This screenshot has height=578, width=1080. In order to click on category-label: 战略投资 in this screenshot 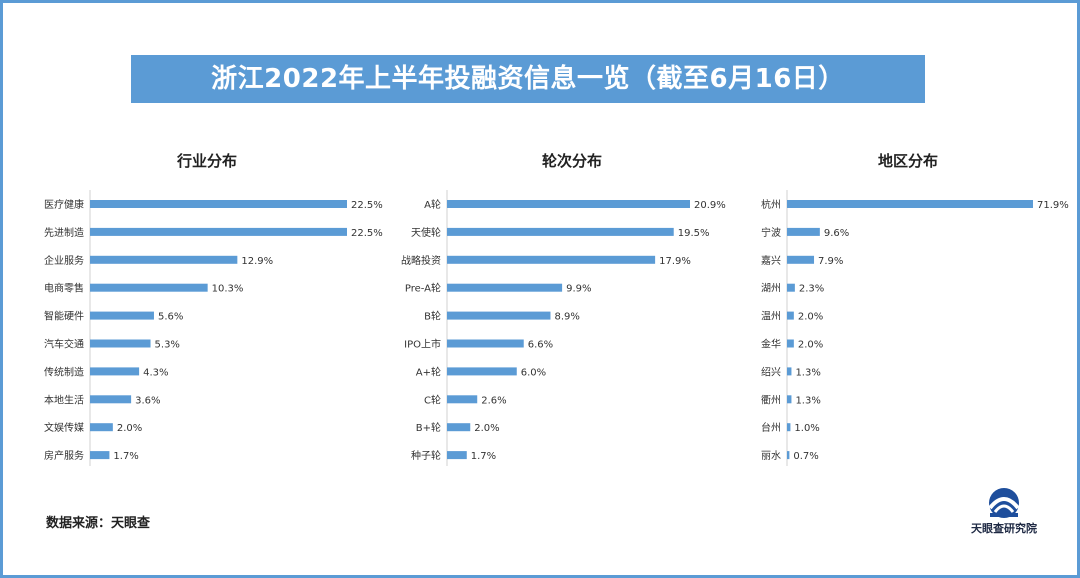, I will do `click(421, 260)`.